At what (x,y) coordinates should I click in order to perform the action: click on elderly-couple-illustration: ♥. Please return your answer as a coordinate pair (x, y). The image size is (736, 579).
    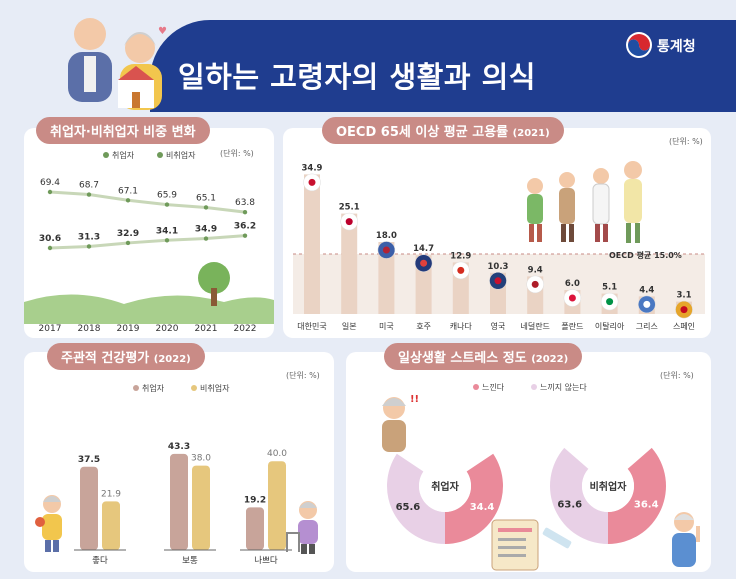
    Looking at the image, I should click on (117, 64).